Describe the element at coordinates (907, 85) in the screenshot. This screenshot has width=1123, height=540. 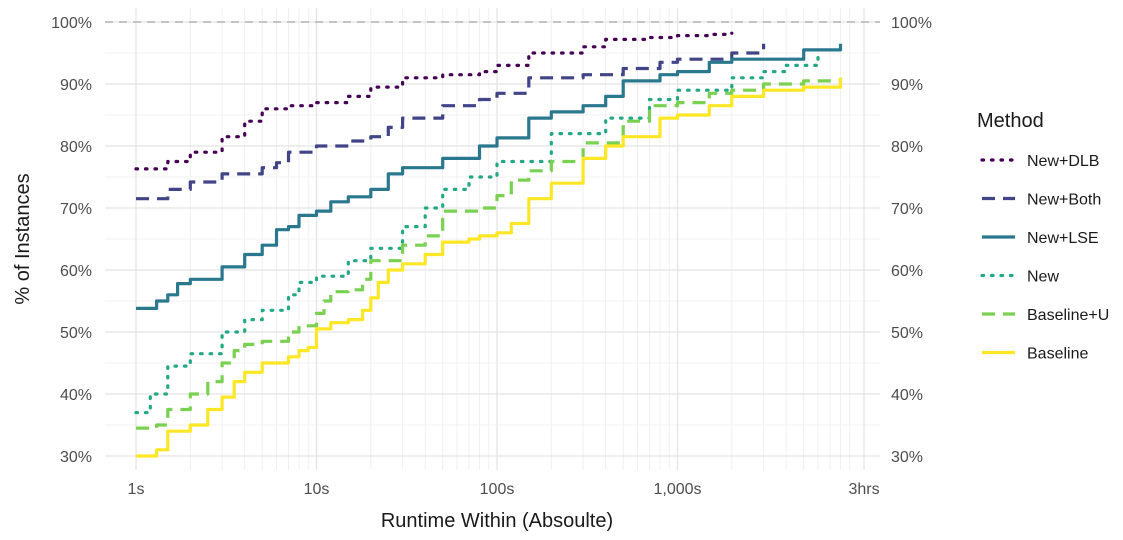
I see `y-tick-label-right: 90%` at that location.